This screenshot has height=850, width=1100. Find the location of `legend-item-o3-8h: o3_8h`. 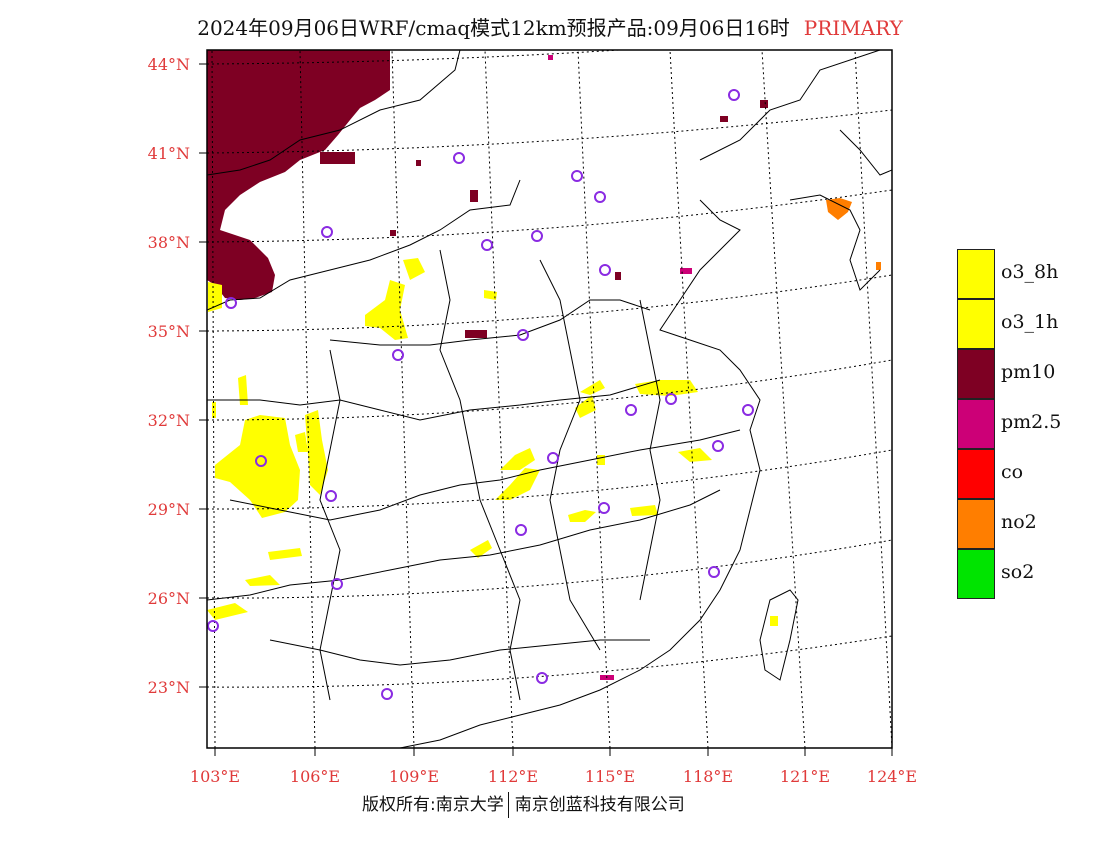

legend-item-o3-8h: o3_8h is located at coordinates (1027, 274).